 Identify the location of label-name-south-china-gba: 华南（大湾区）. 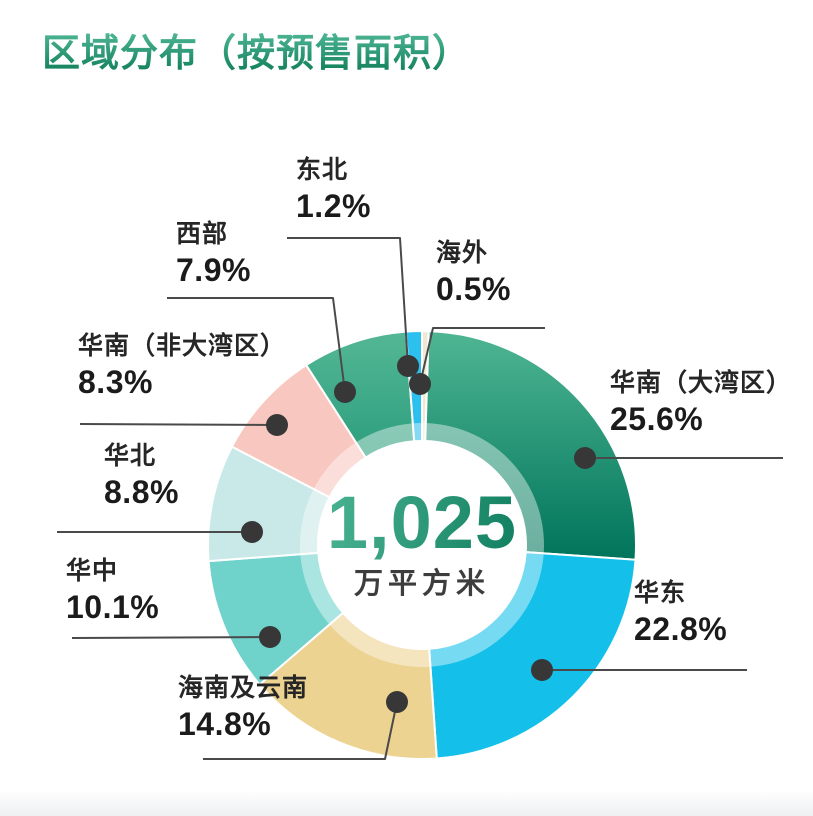
(701, 383).